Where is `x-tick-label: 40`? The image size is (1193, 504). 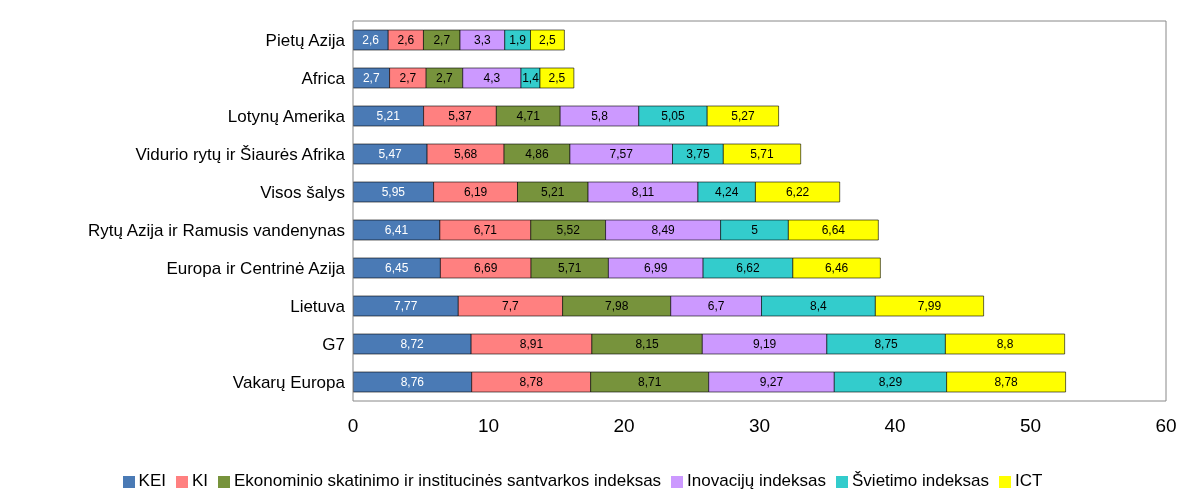 x-tick-label: 40 is located at coordinates (895, 426).